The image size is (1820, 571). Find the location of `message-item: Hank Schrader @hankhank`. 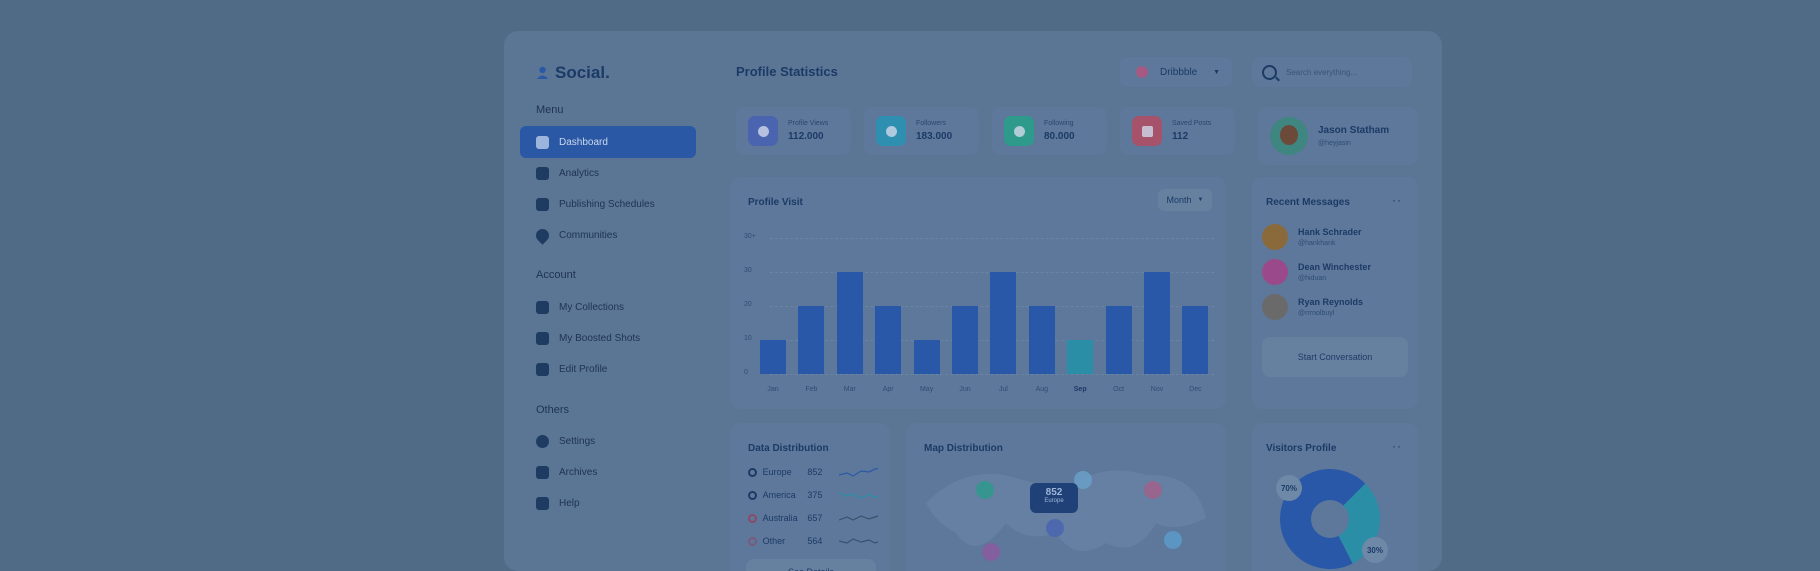

message-item: Hank Schrader @hankhank is located at coordinates (1332, 237).